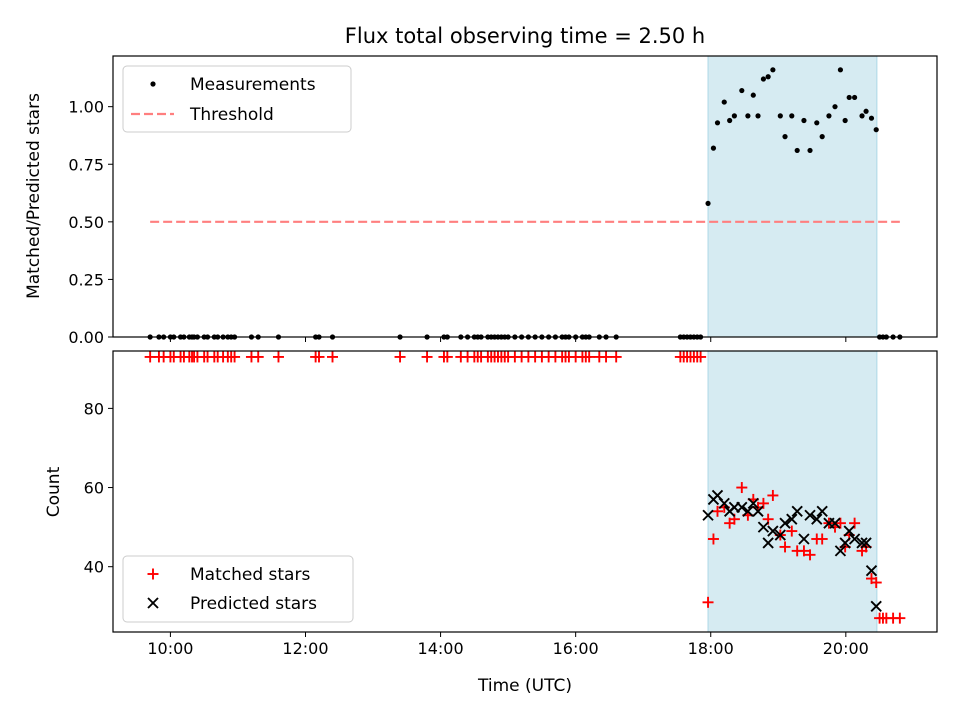 This screenshot has width=960, height=720. I want to click on legend-matched-label: Matched stars, so click(250, 575).